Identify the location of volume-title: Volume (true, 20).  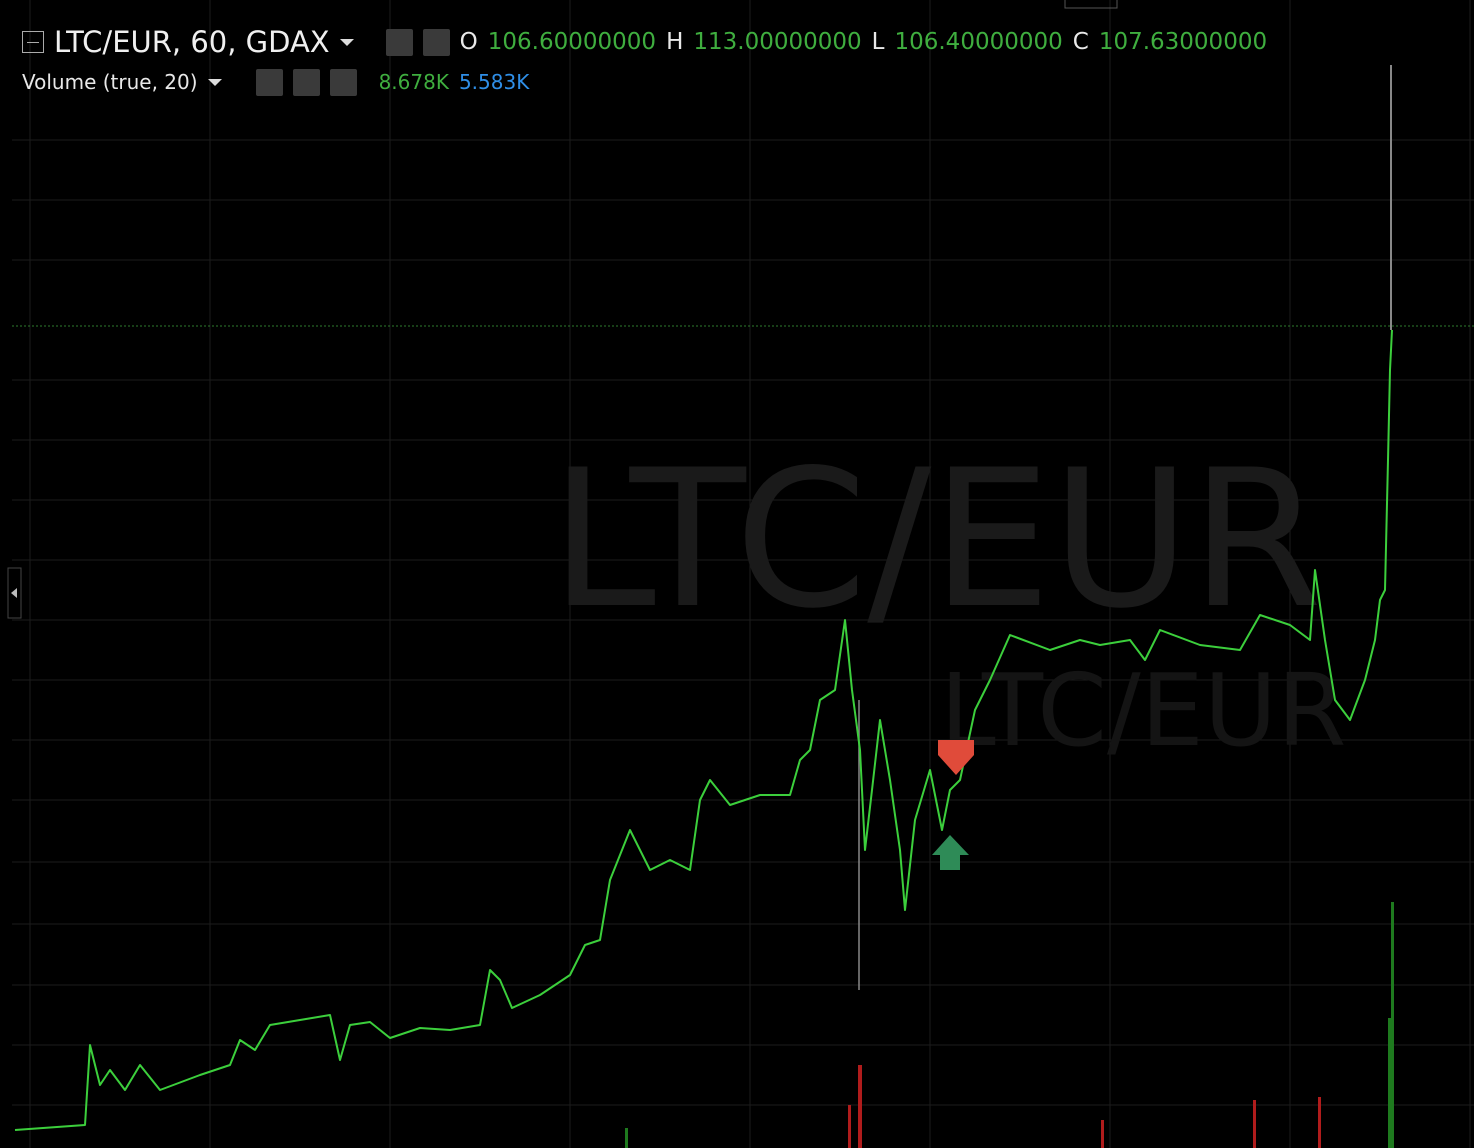
(110, 82).